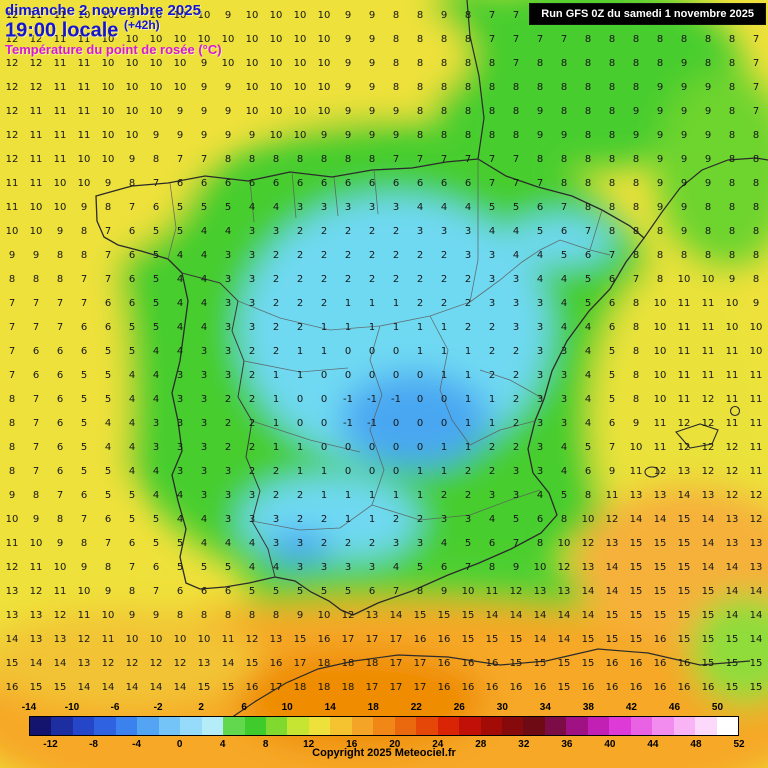 This screenshot has height=768, width=768. What do you see at coordinates (29, 707) in the screenshot?
I see `colorbar-label: -14` at bounding box center [29, 707].